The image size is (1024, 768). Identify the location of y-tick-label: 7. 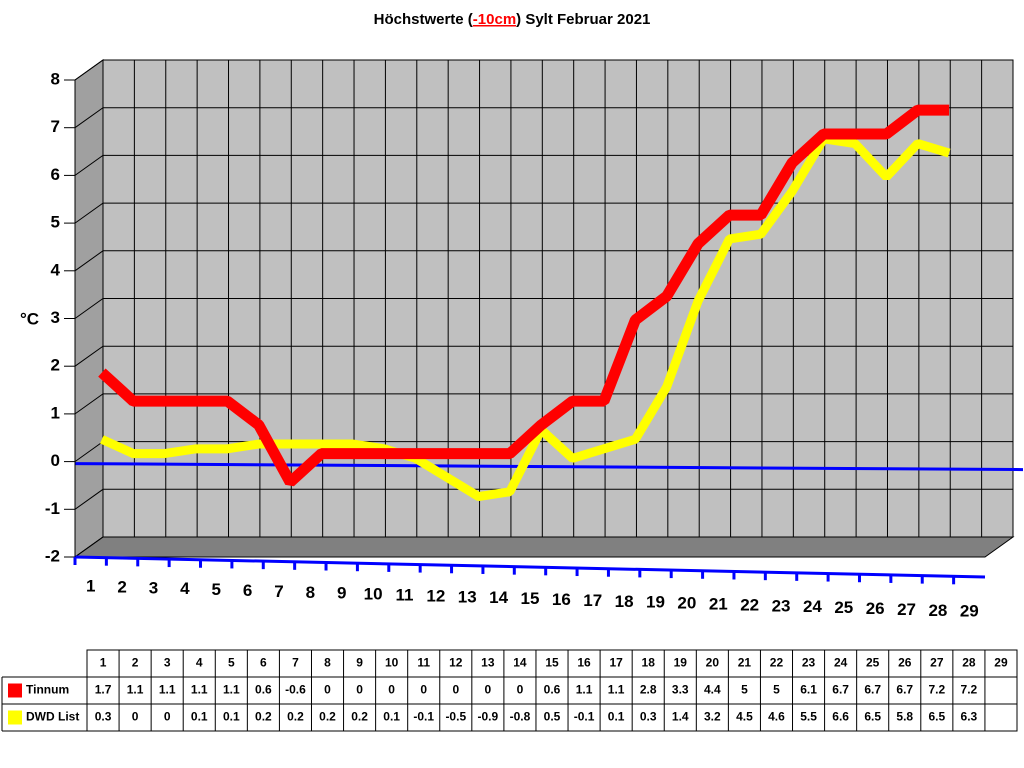
(55, 126).